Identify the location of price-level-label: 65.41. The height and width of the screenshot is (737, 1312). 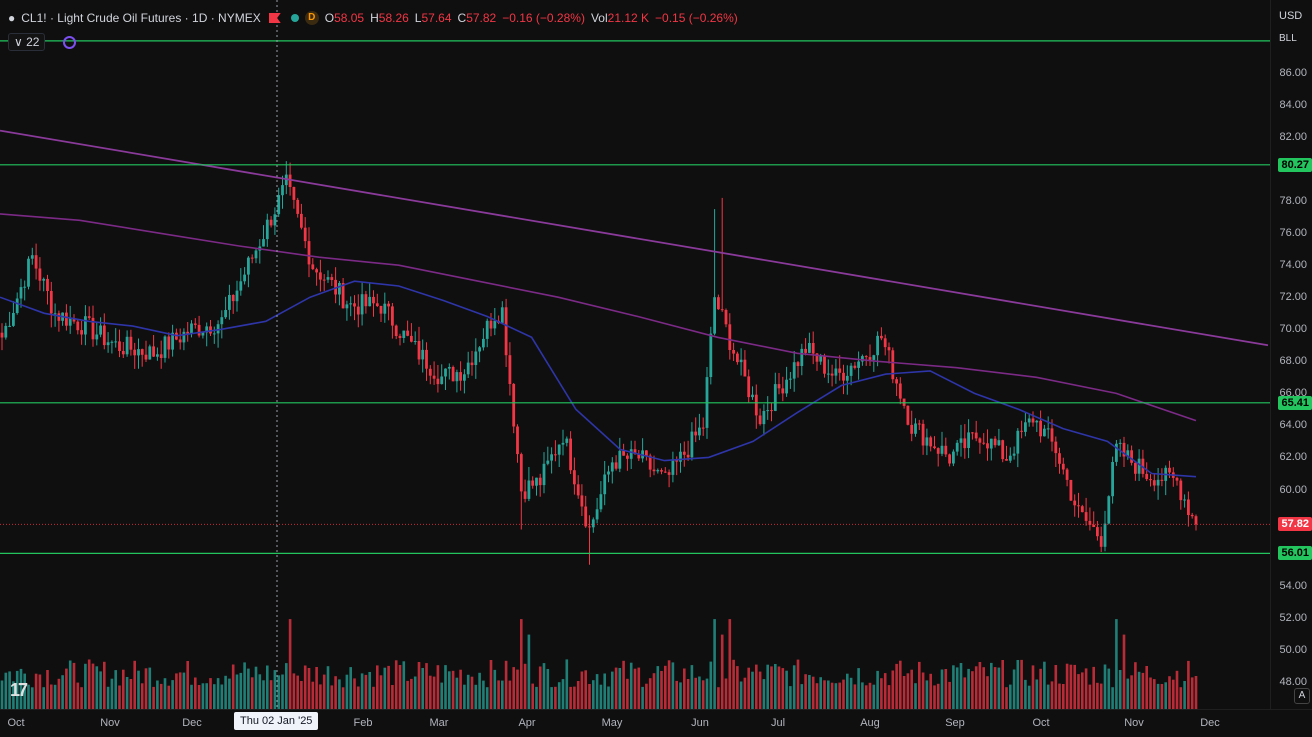
(1295, 402).